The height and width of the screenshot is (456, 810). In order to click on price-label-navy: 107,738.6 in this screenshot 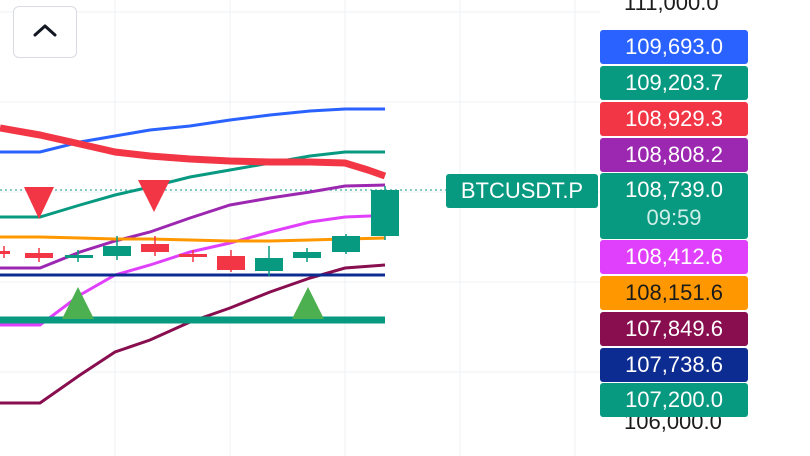, I will do `click(674, 365)`.